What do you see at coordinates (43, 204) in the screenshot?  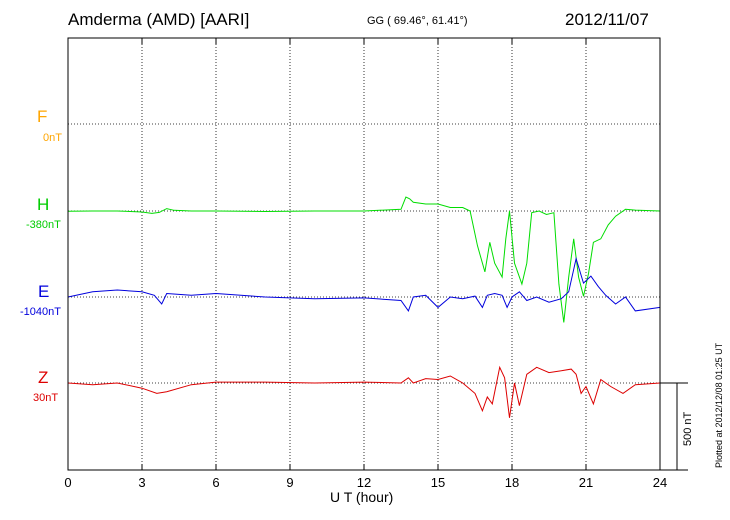 I see `component-label-h: H` at bounding box center [43, 204].